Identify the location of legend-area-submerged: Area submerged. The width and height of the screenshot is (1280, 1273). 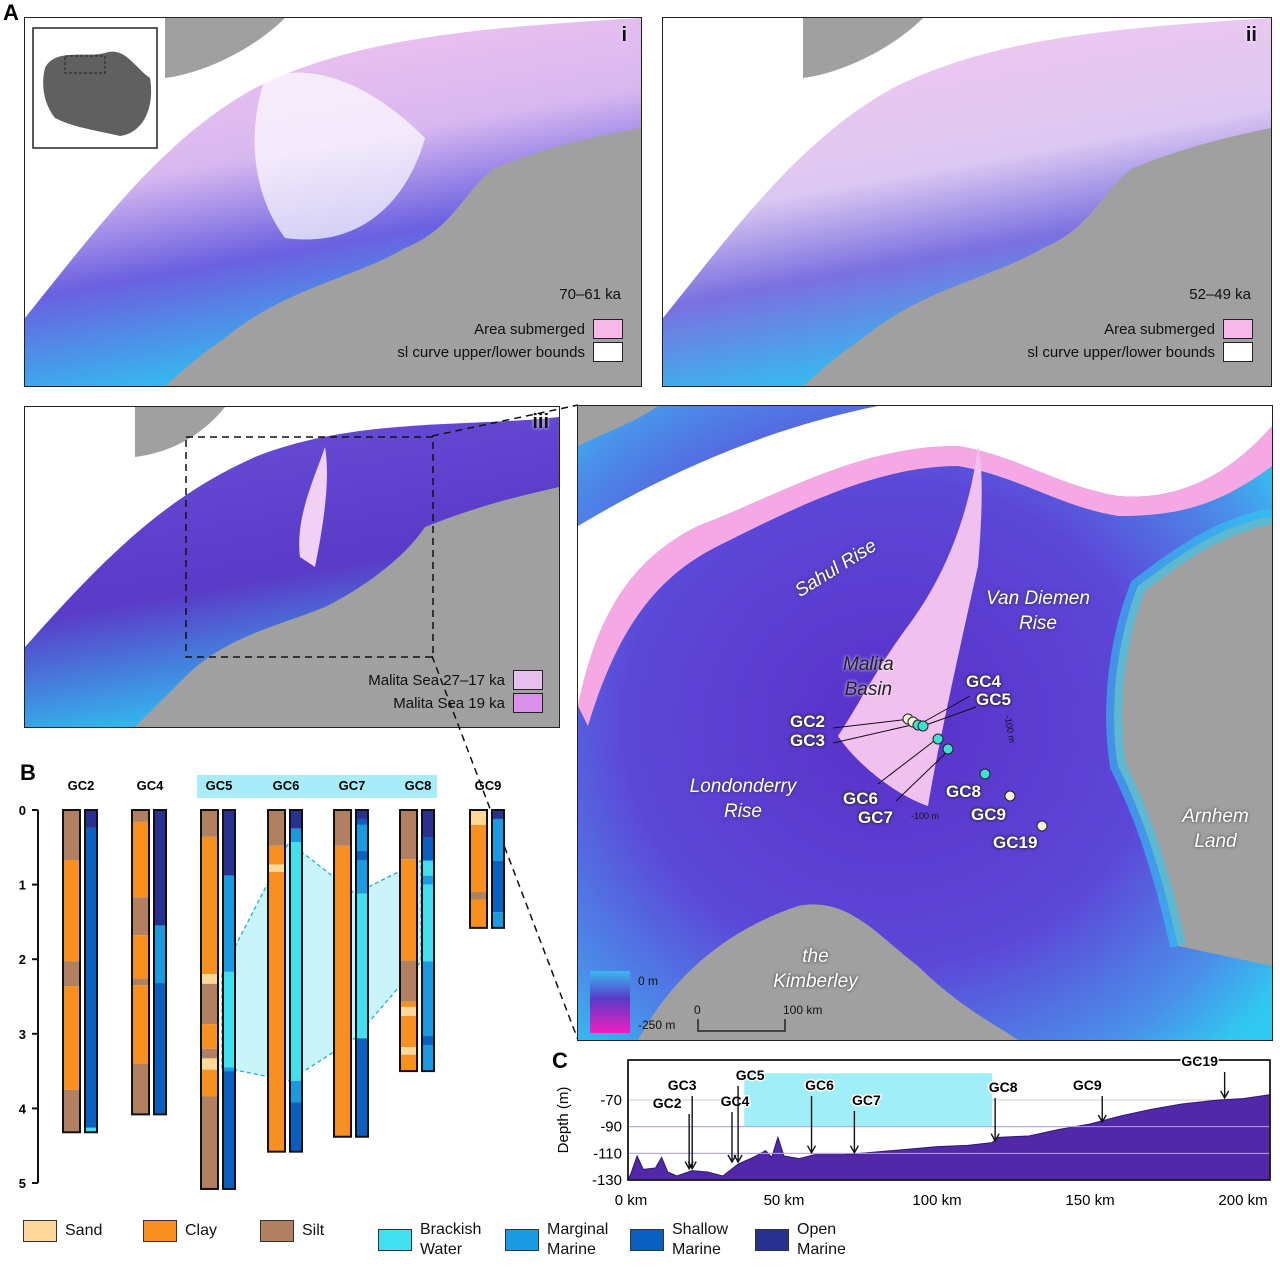
(1178, 329).